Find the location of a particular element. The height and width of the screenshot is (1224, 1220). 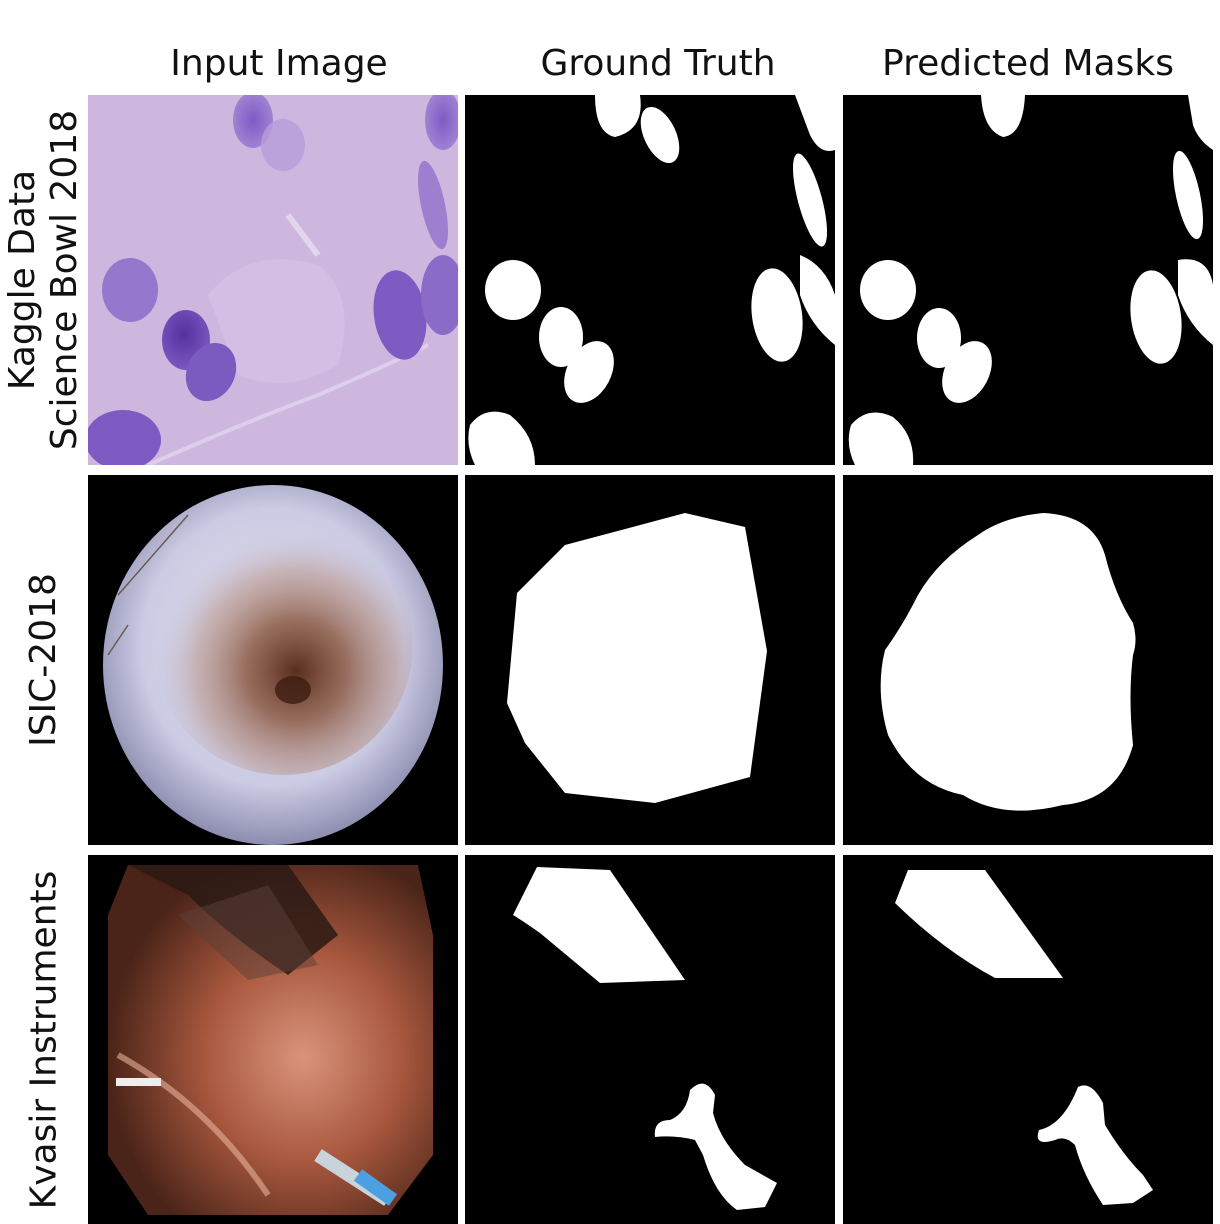

row-label-kaggle: Kaggle Data Science Bowl 2018 is located at coordinates (44, 280).